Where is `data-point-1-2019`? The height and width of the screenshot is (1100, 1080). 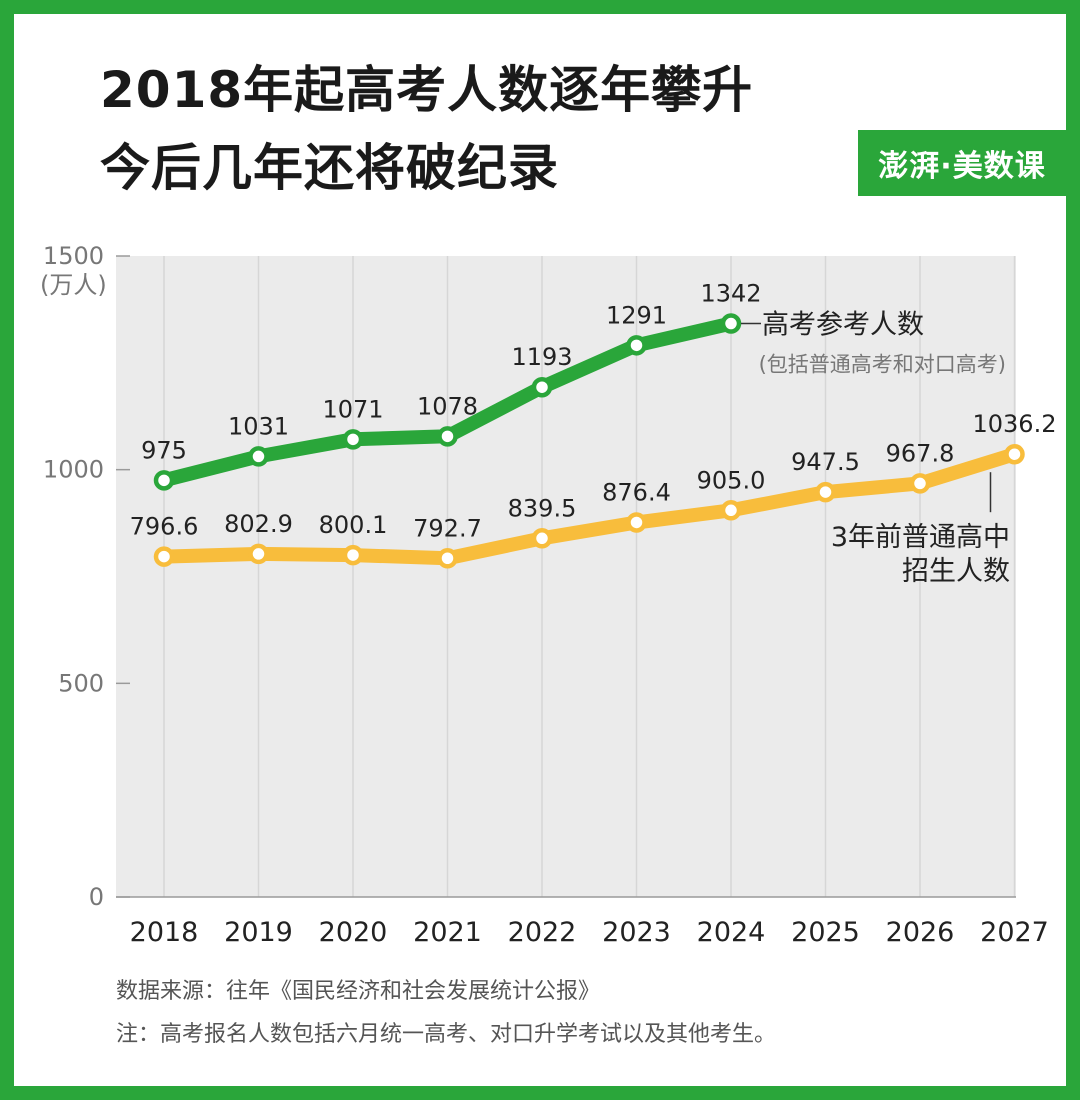
data-point-1-2019 is located at coordinates (258, 554).